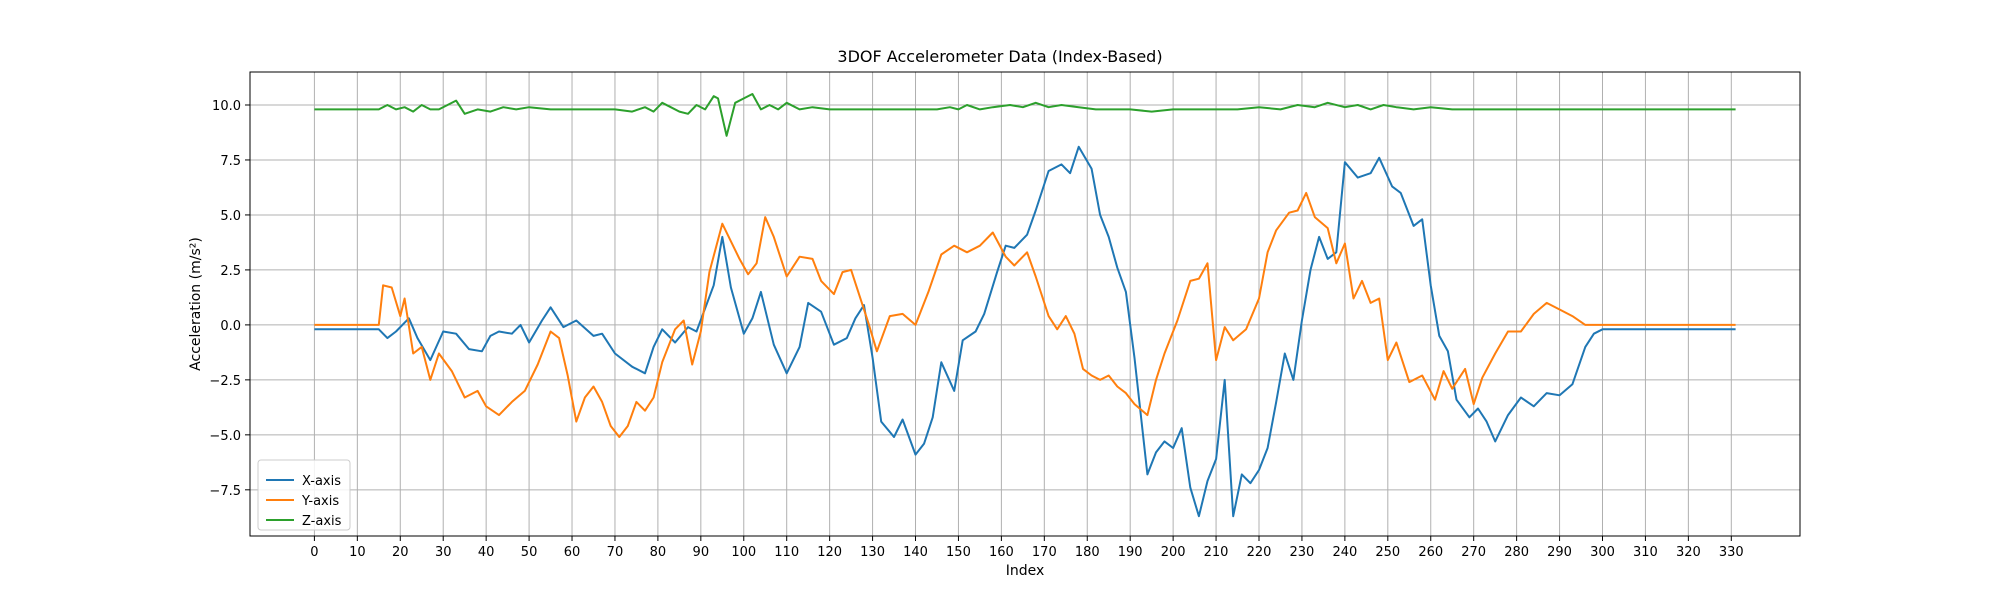 Image resolution: width=2000 pixels, height=600 pixels. What do you see at coordinates (1302, 552) in the screenshot?
I see `x-tick-label: 230` at bounding box center [1302, 552].